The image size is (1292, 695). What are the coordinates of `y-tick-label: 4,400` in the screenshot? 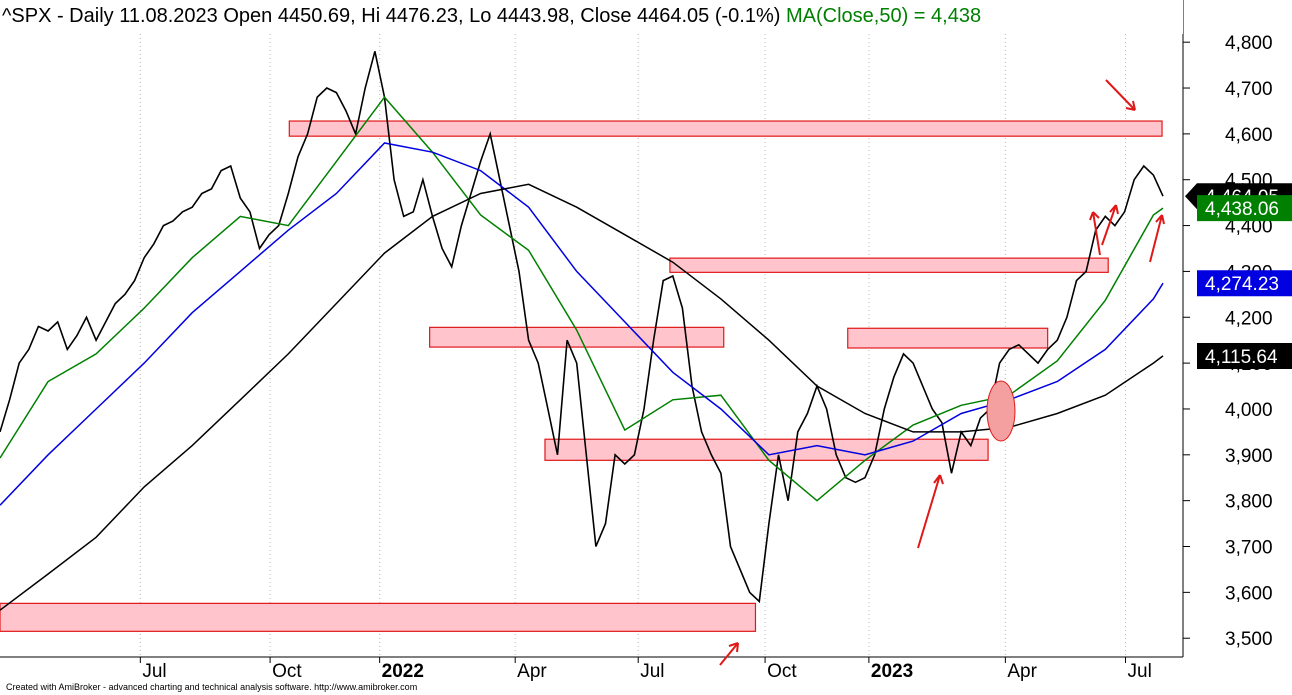 It's located at (1249, 227).